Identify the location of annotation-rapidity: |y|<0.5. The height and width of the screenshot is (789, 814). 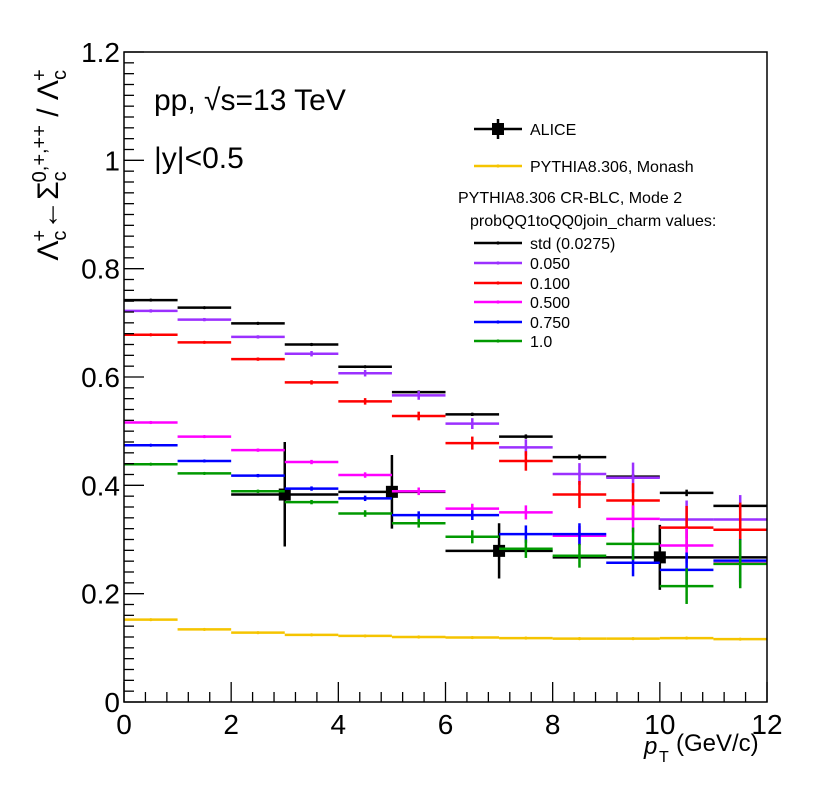
(199, 158).